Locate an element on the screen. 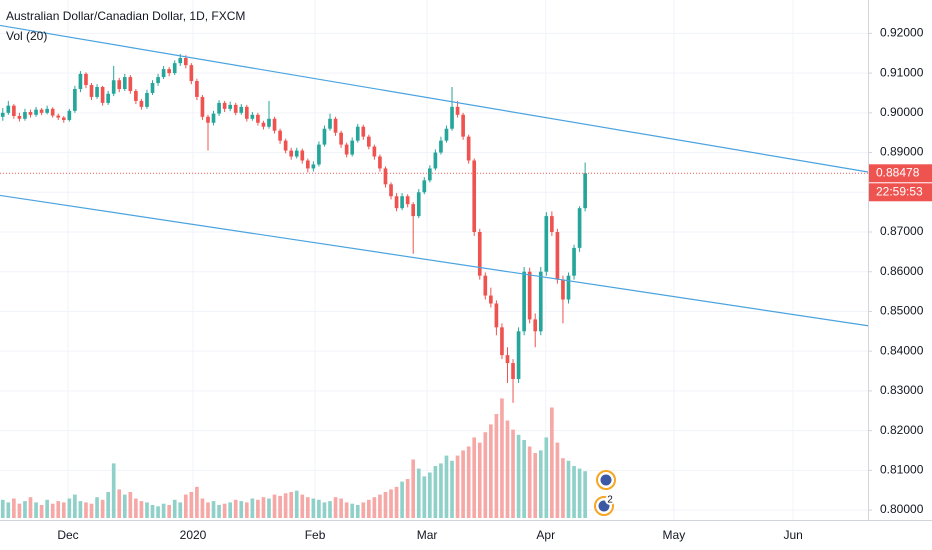 The image size is (932, 550). event-badge-bg is located at coordinates (610, 500).